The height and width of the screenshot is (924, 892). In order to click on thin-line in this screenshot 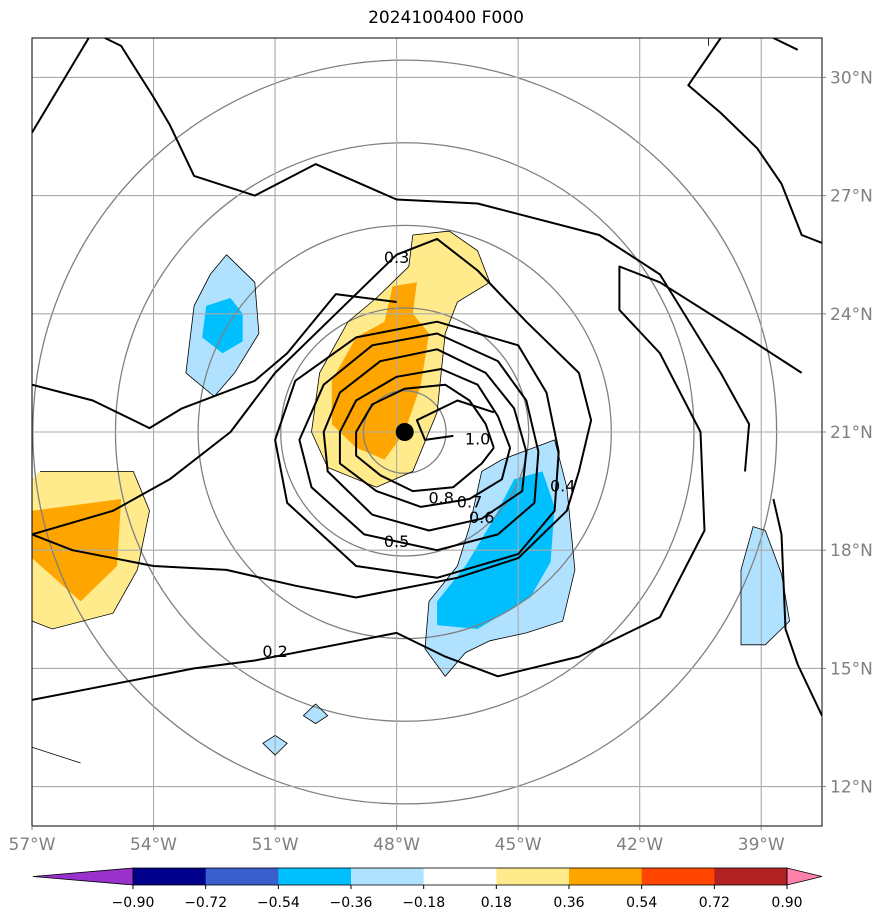, I will do `click(56, 755)`.